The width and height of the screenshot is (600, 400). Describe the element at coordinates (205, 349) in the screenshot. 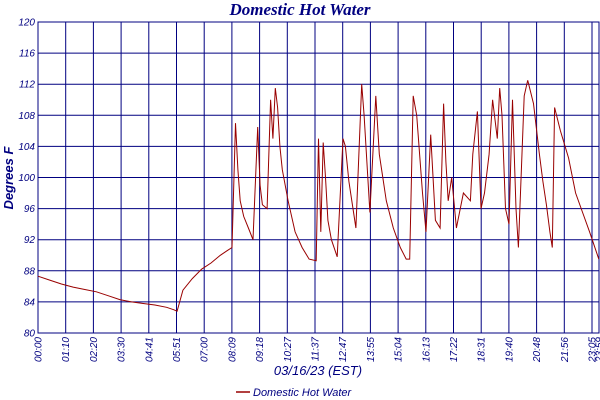

I see `x-tick-label: 07:00` at that location.